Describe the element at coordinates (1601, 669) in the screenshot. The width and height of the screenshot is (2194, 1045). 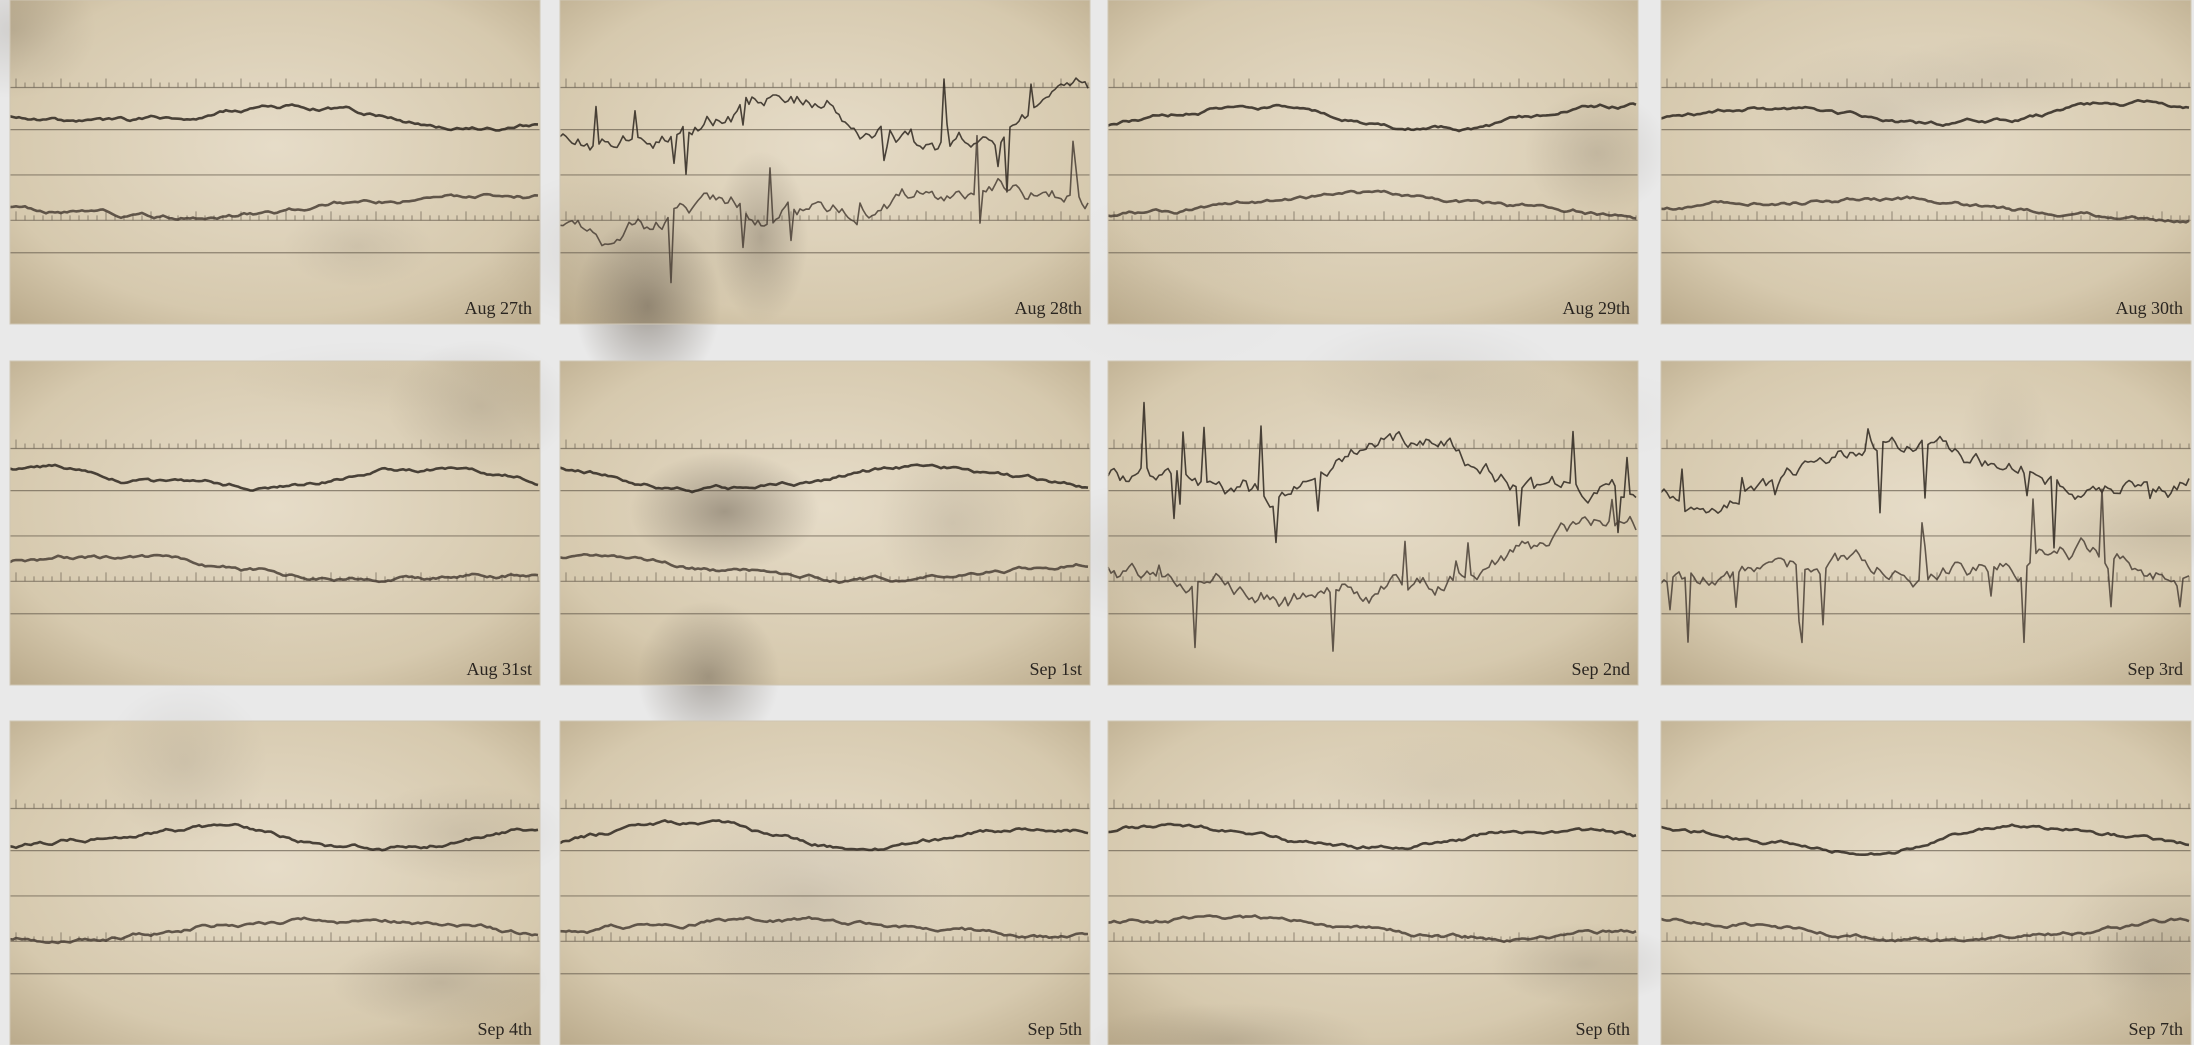
I see `tile-label: Sep 2nd` at that location.